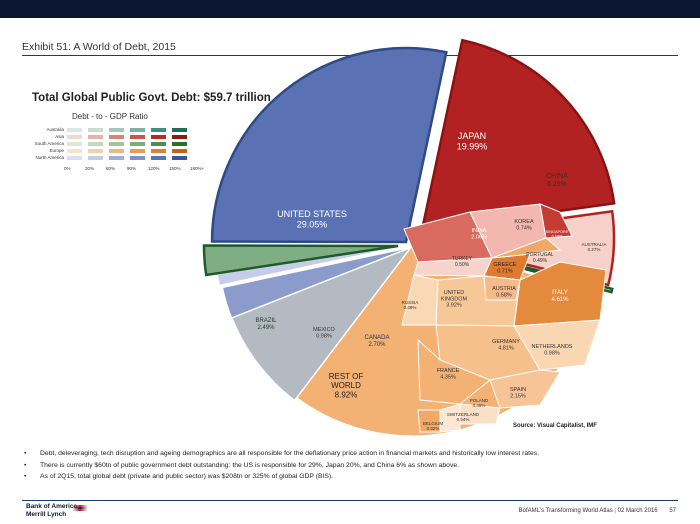  Describe the element at coordinates (324, 333) in the screenshot. I see `mexico-label: MEXICO 0.98%` at that location.